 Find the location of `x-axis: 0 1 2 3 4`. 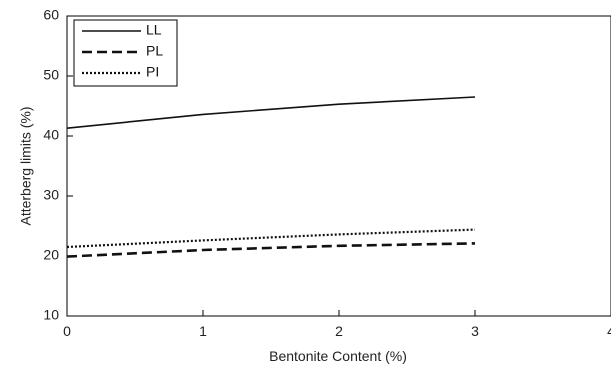

x-axis: 0 1 2 3 4 is located at coordinates (337, 324).